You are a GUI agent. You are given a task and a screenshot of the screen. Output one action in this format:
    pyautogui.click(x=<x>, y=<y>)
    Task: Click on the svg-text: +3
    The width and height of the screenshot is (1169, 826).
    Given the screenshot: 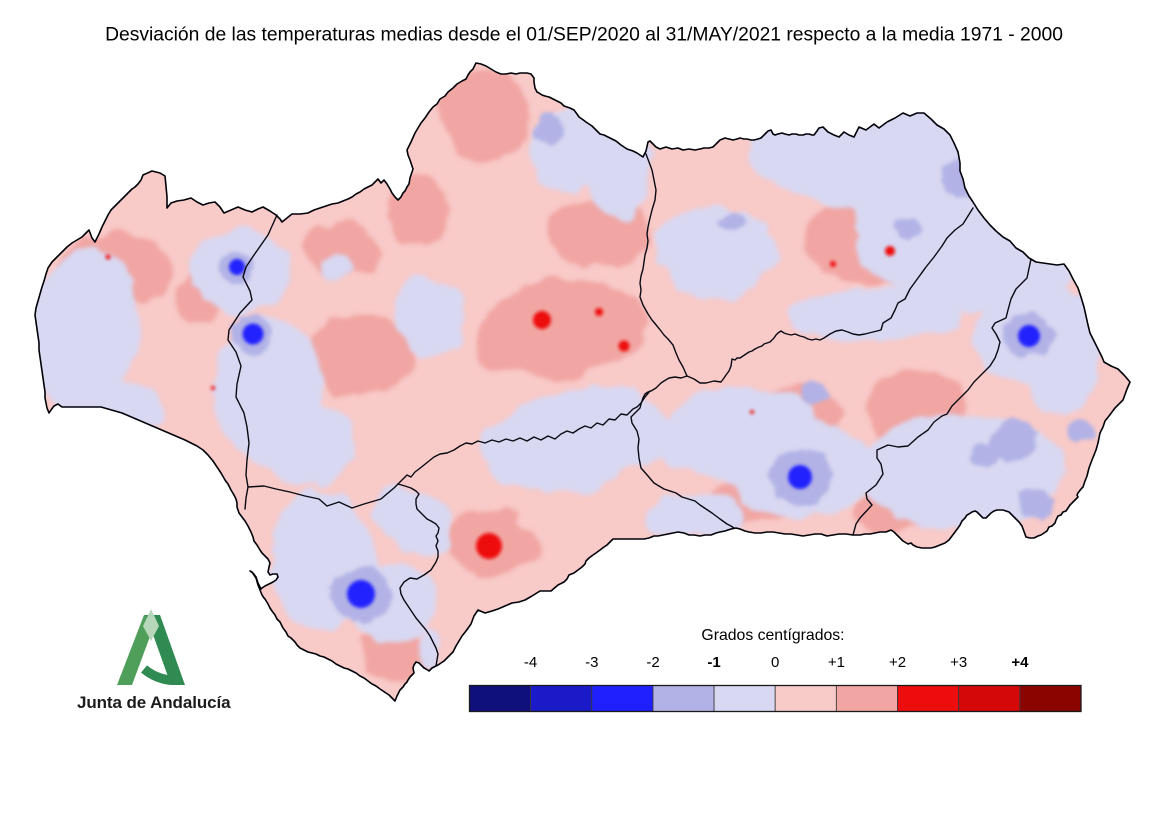 What is the action you would take?
    pyautogui.click(x=958, y=662)
    